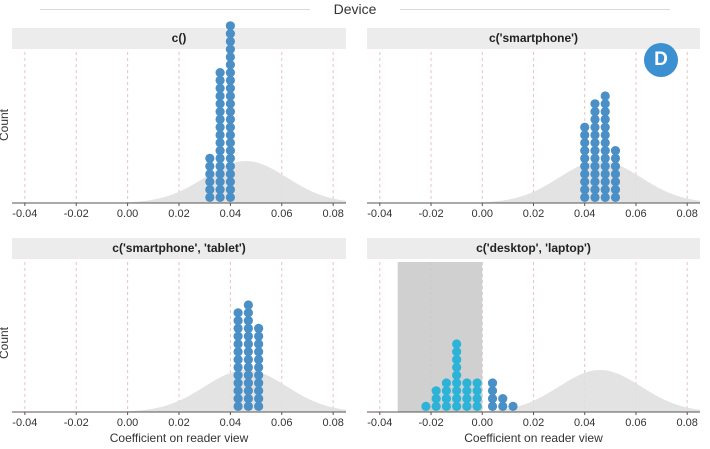  Describe the element at coordinates (584, 423) in the screenshot. I see `x-tick-label-4-4: 0.04` at that location.